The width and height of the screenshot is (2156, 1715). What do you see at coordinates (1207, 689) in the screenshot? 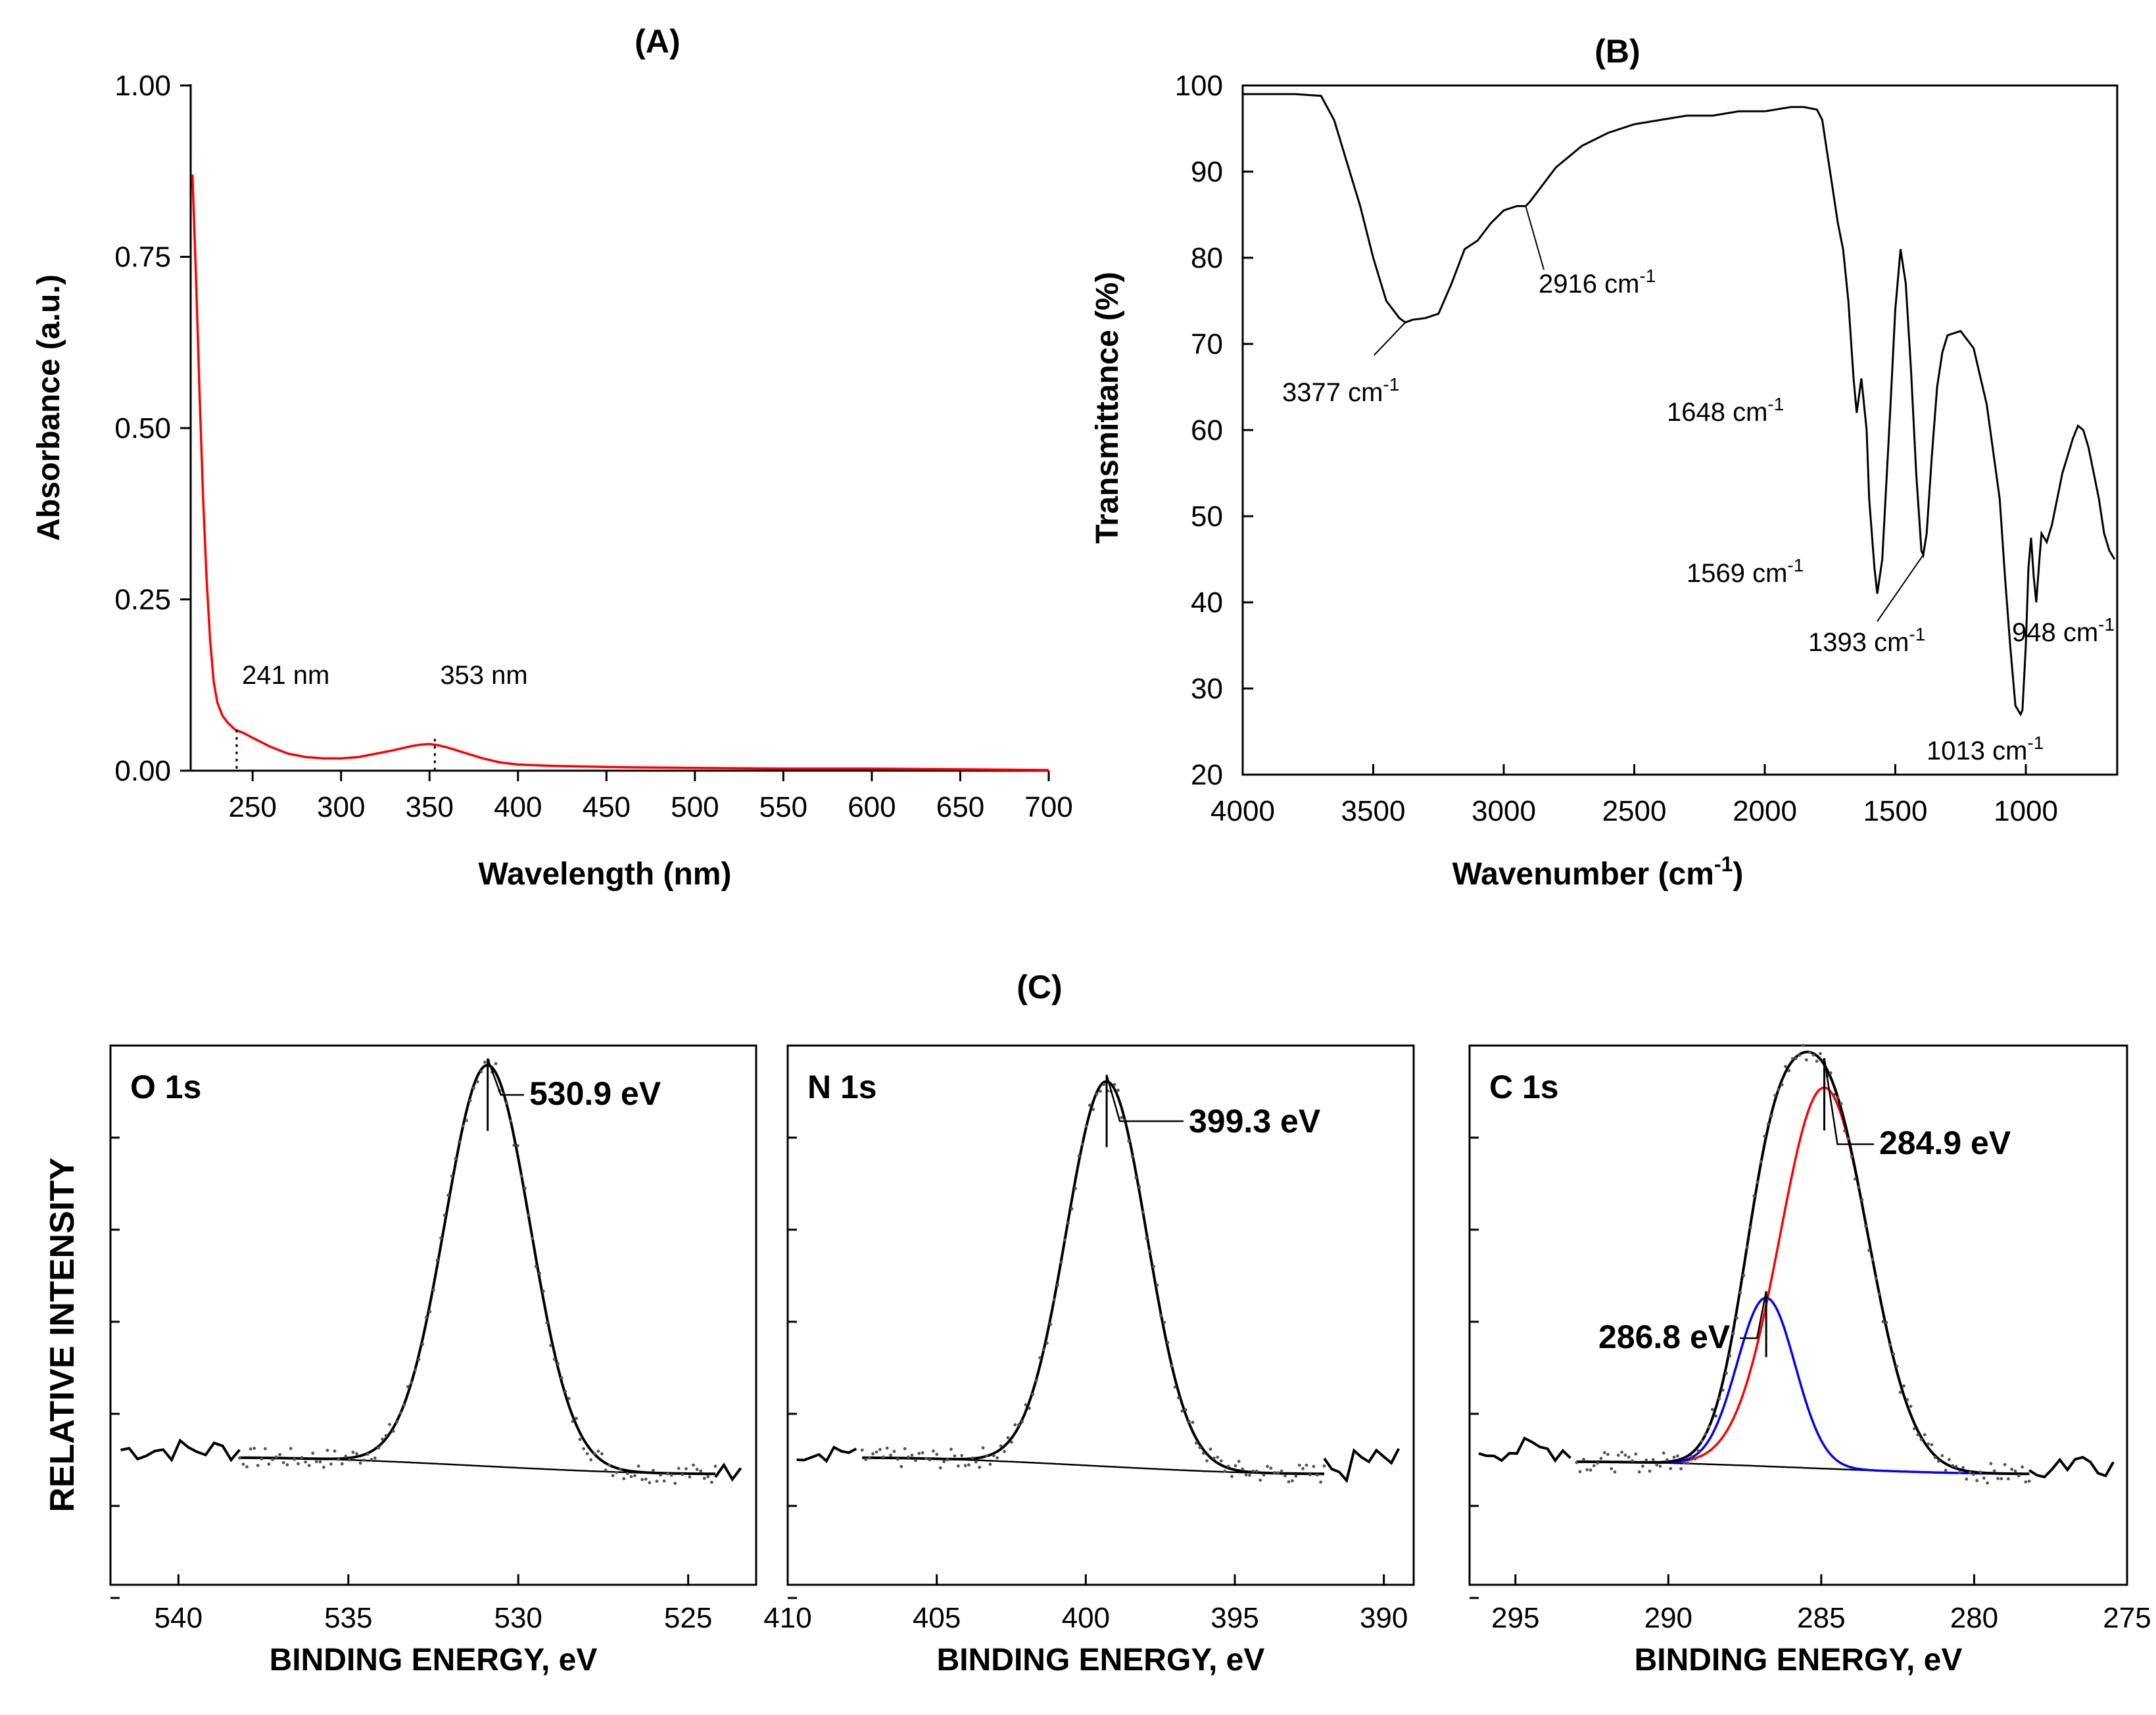
I see `panel-b-y-tick-label: 30` at bounding box center [1207, 689].